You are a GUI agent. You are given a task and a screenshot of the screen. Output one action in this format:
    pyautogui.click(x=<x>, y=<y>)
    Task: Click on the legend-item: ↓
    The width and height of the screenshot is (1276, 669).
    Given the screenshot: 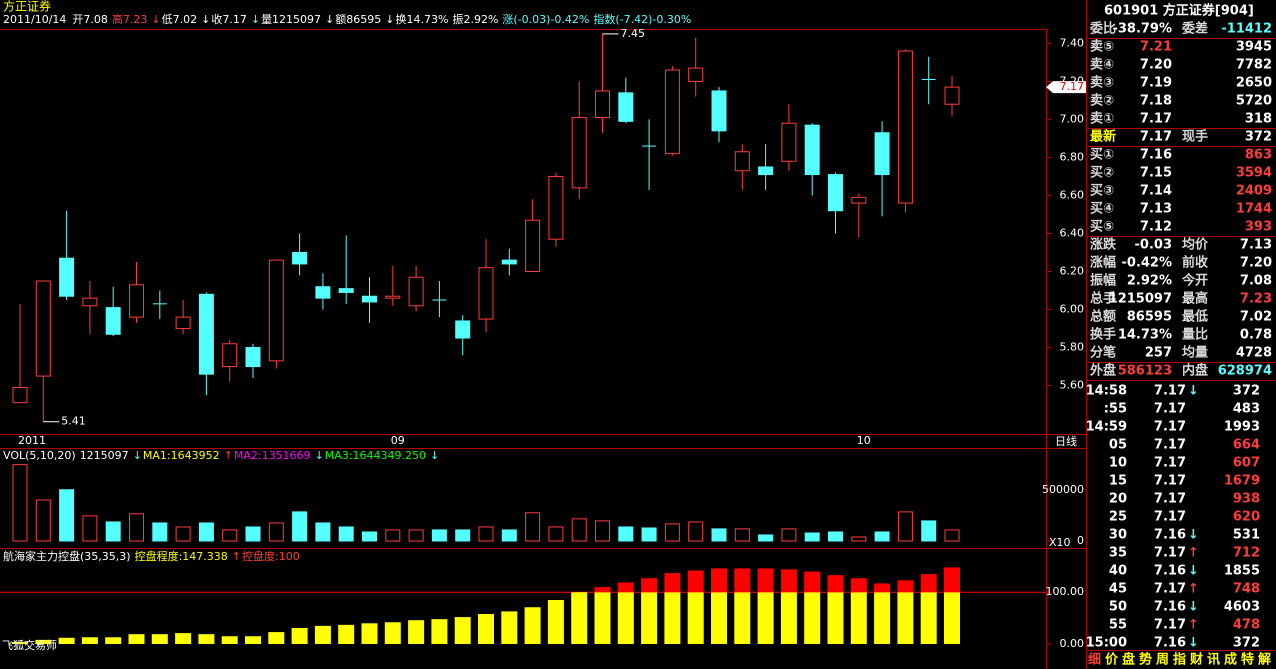 What is the action you would take?
    pyautogui.click(x=434, y=455)
    